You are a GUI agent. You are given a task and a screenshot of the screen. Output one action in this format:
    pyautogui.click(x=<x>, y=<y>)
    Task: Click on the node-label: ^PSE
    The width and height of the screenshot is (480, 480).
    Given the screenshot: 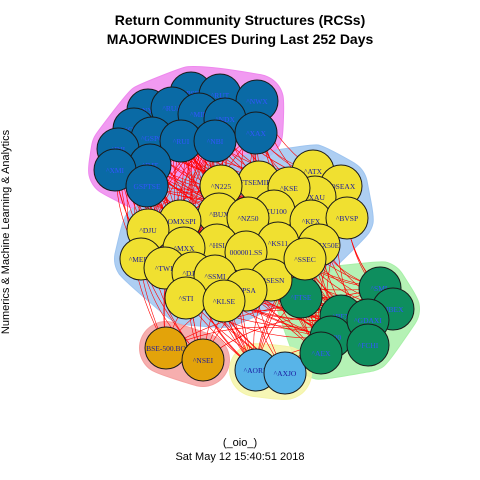 What is the action you would take?
    pyautogui.click(x=191, y=93)
    